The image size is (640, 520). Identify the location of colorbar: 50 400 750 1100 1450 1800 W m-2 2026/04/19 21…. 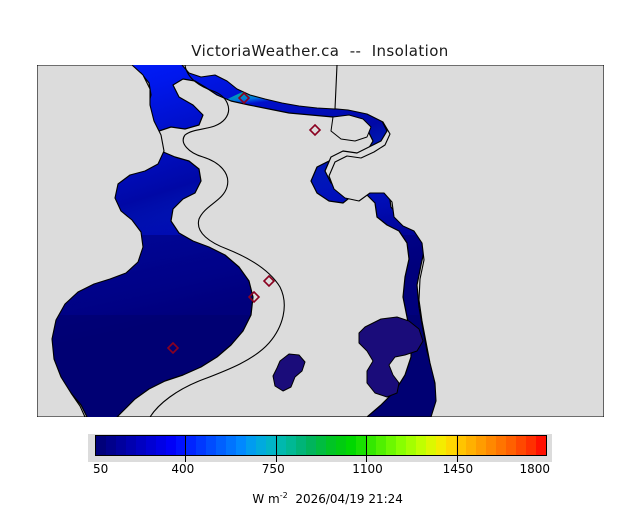
(320, 469).